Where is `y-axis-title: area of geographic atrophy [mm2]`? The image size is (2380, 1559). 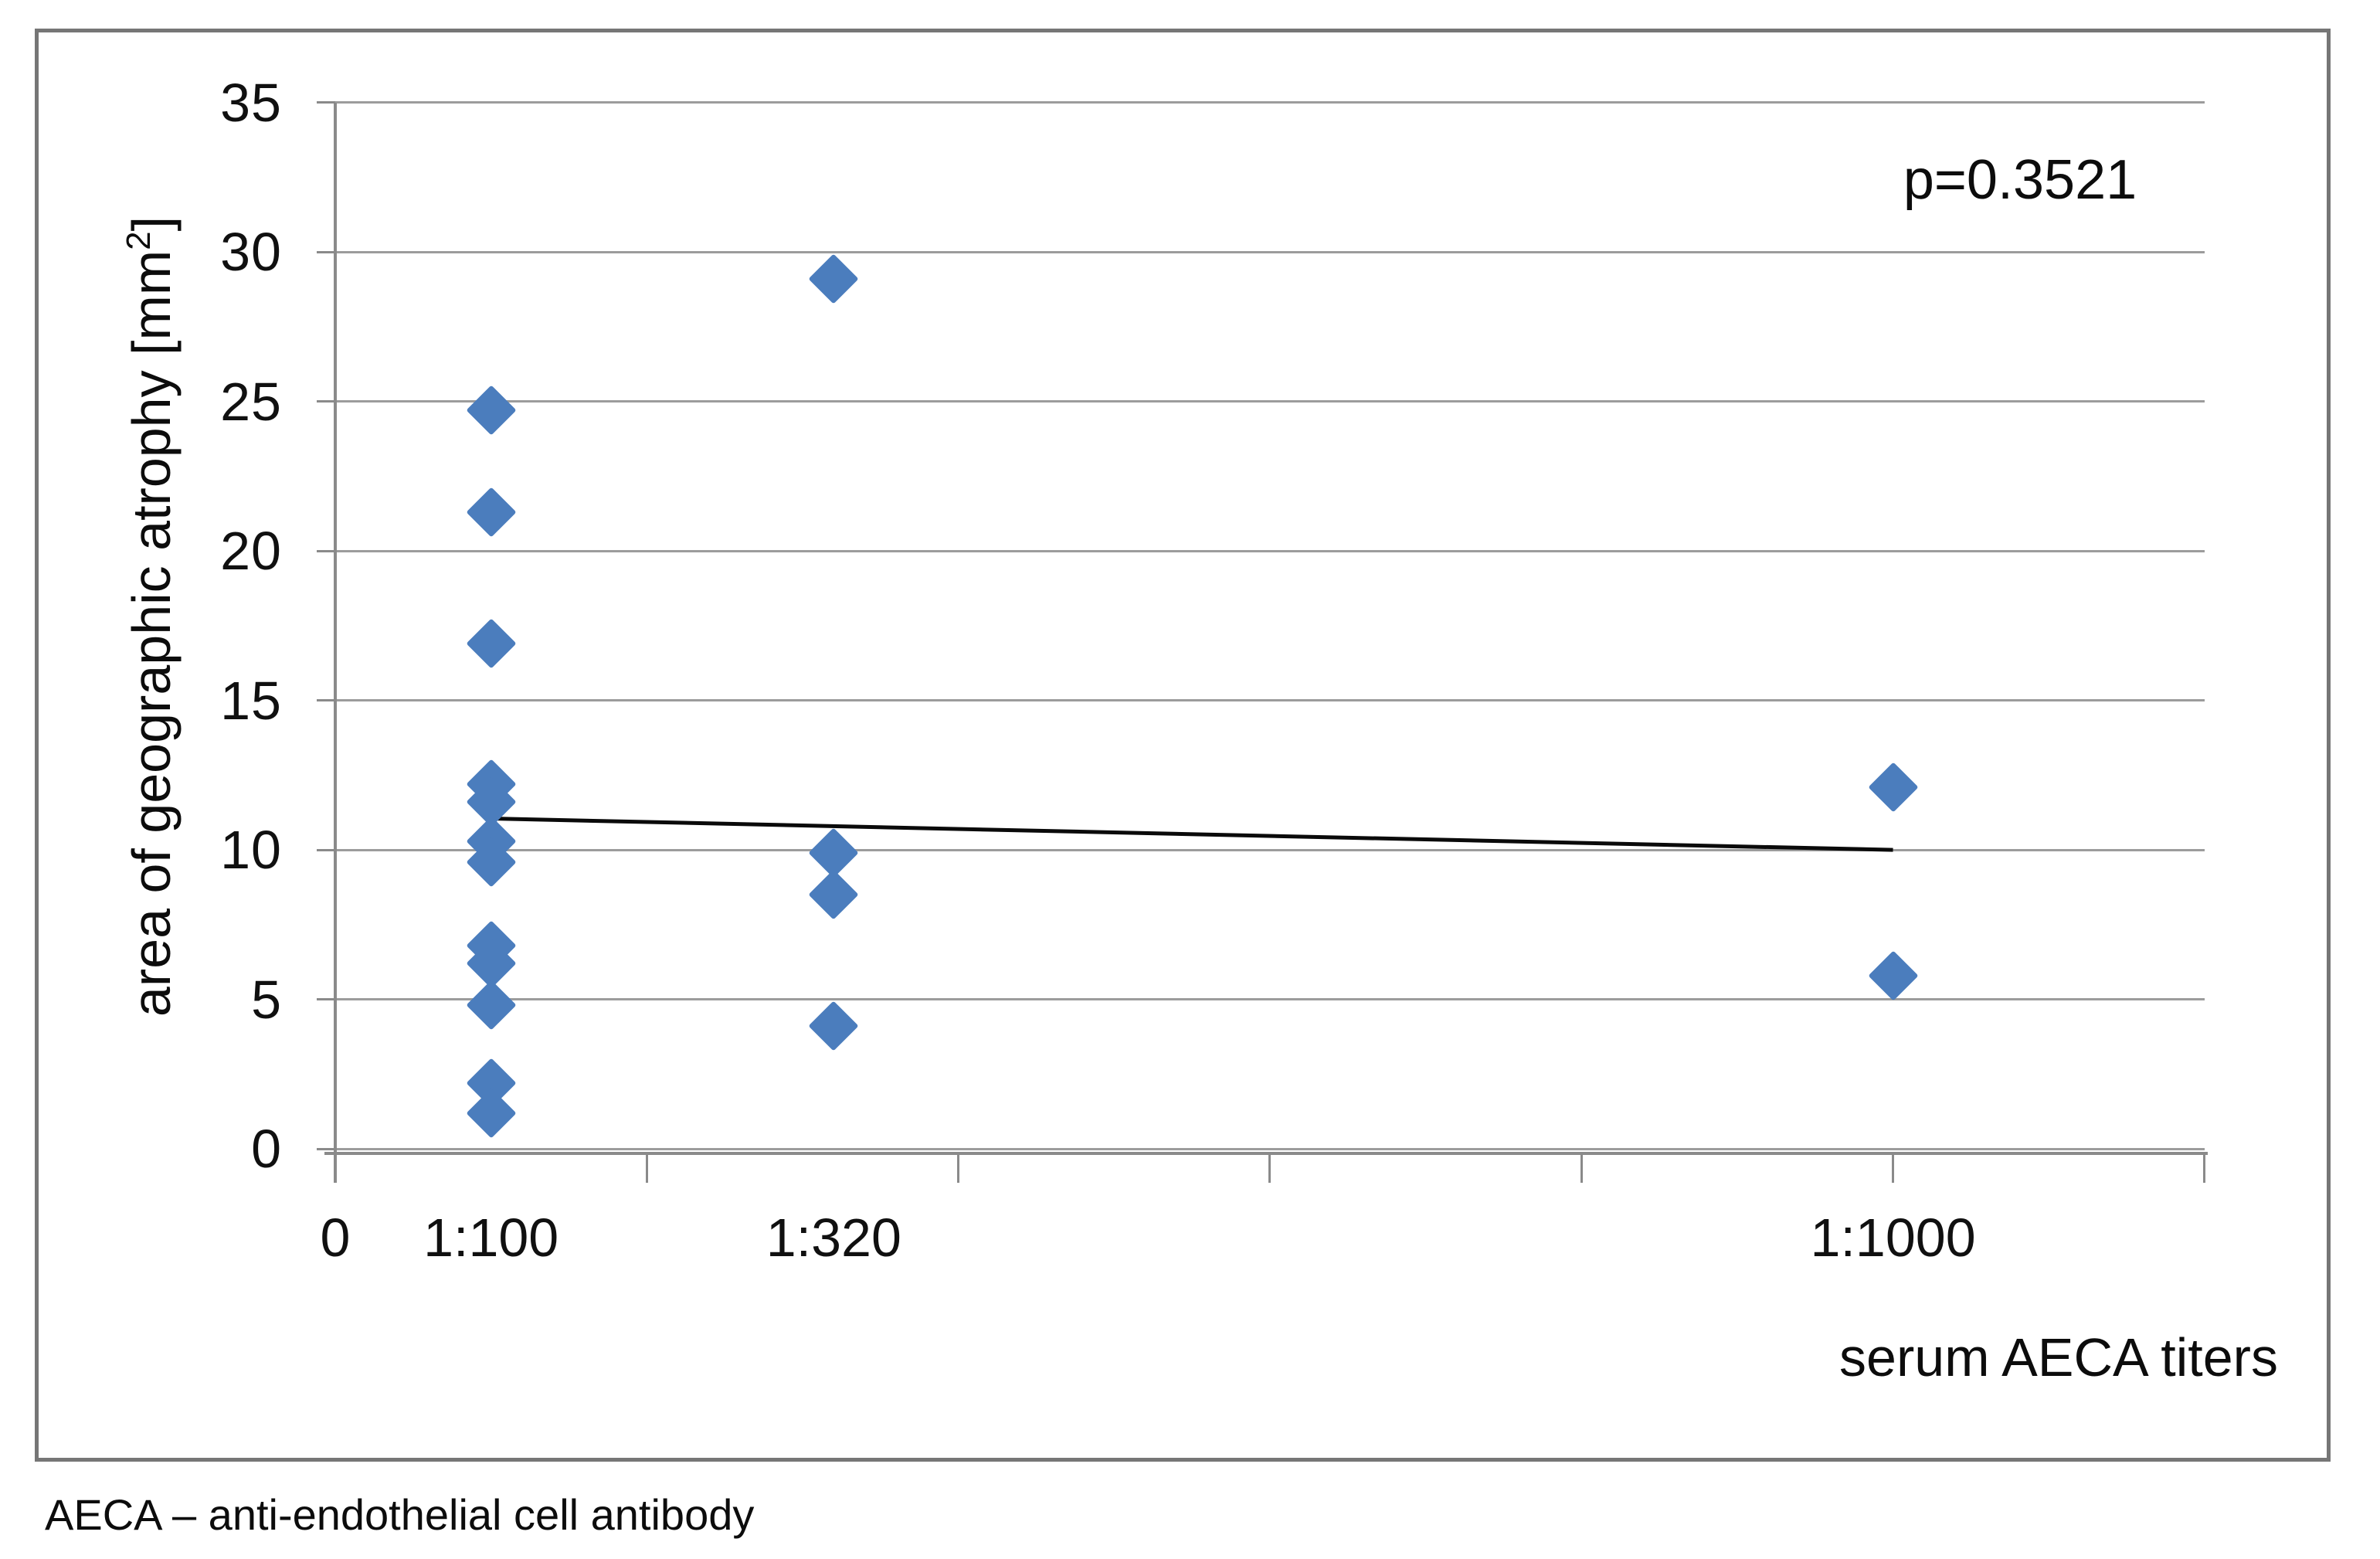
y-axis-title: area of geographic atrophy [mm2] is located at coordinates (151, 616).